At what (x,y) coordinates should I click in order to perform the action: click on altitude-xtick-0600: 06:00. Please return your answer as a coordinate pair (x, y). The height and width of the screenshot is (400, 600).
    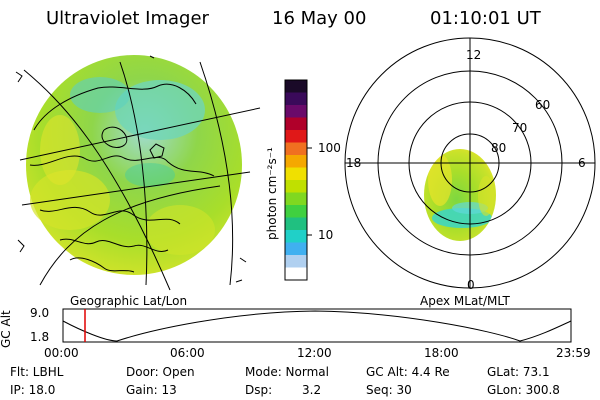
    Looking at the image, I should click on (187, 353).